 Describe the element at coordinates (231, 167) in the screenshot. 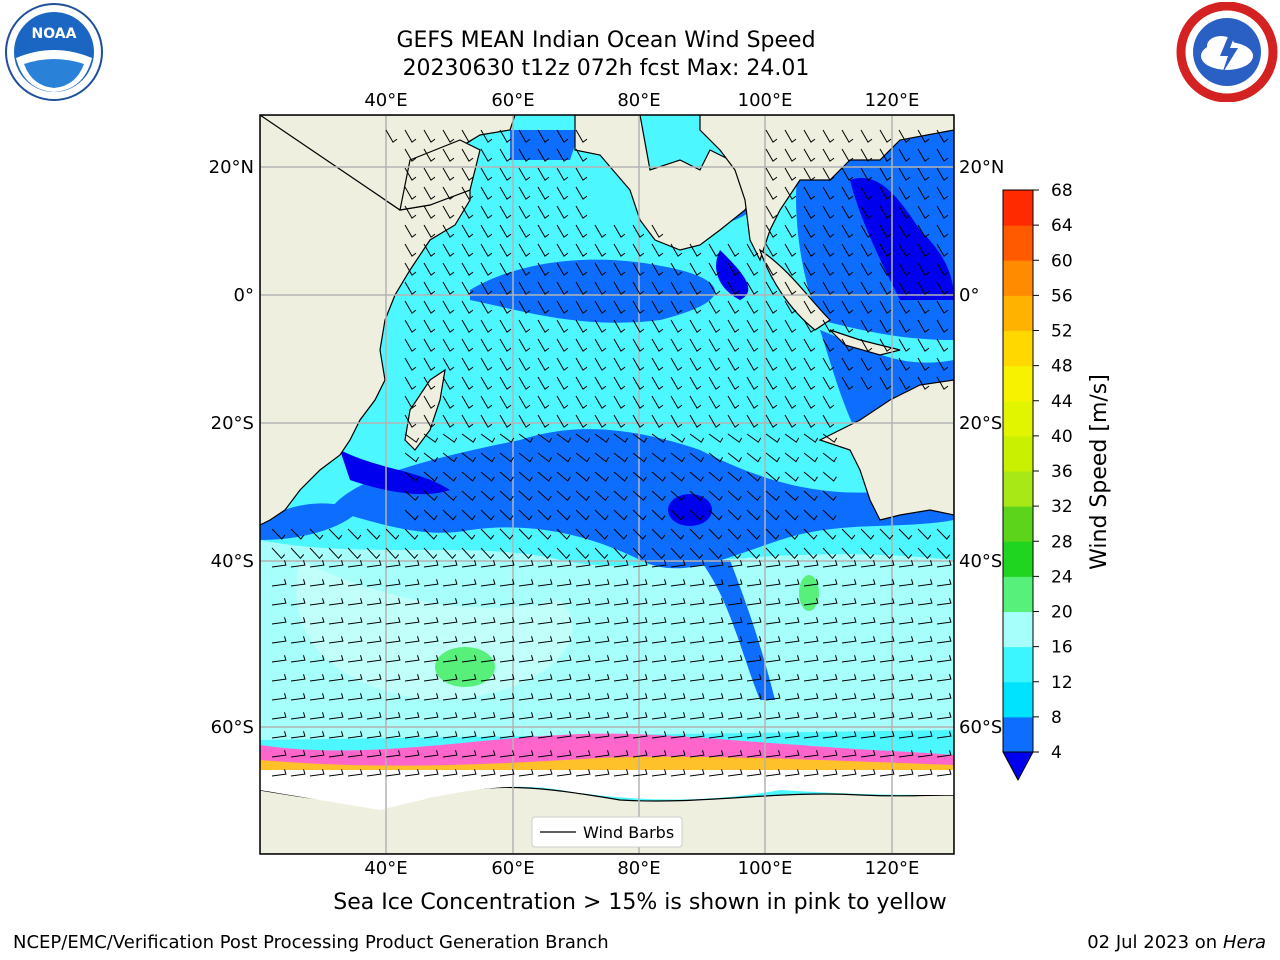

I see `lat-tick-left: 20°N` at that location.